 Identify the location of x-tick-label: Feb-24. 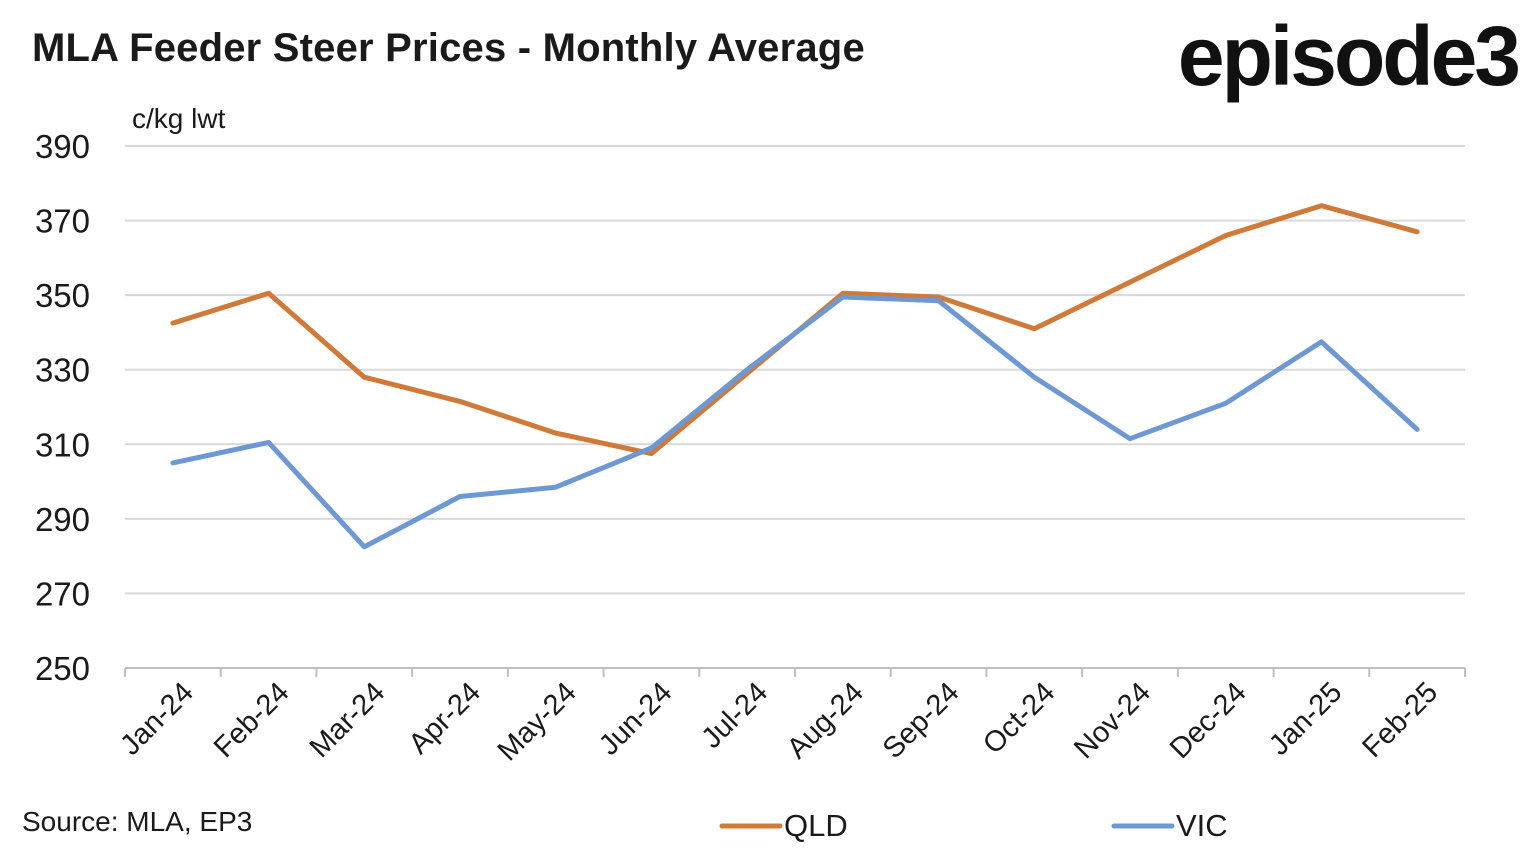
(252, 720).